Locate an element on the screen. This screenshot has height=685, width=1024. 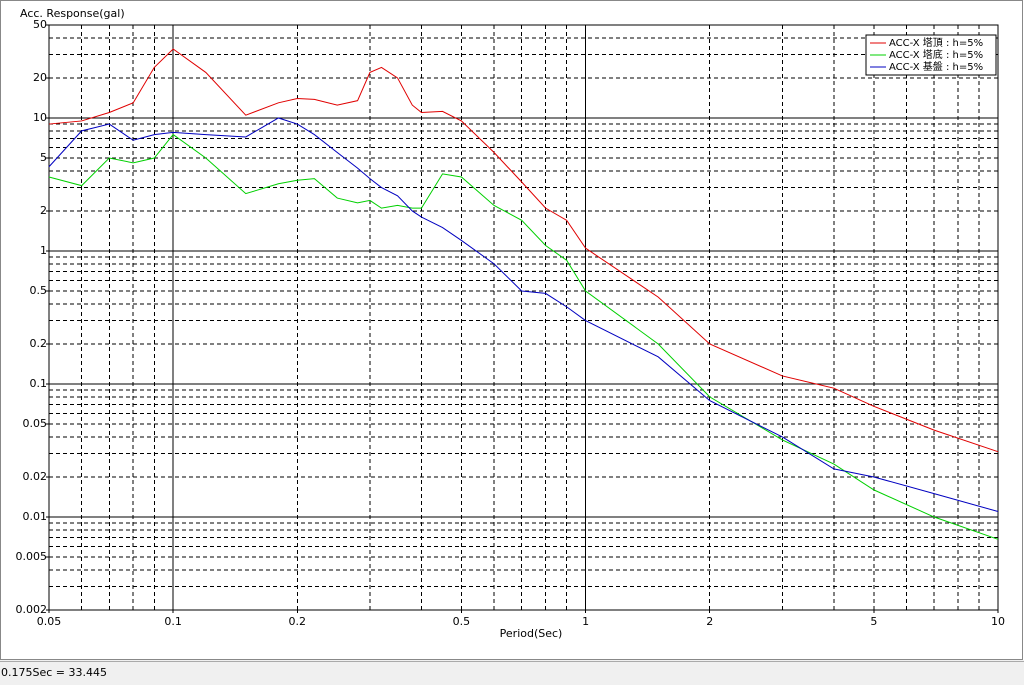
x-tick-label: 10 is located at coordinates (998, 621).